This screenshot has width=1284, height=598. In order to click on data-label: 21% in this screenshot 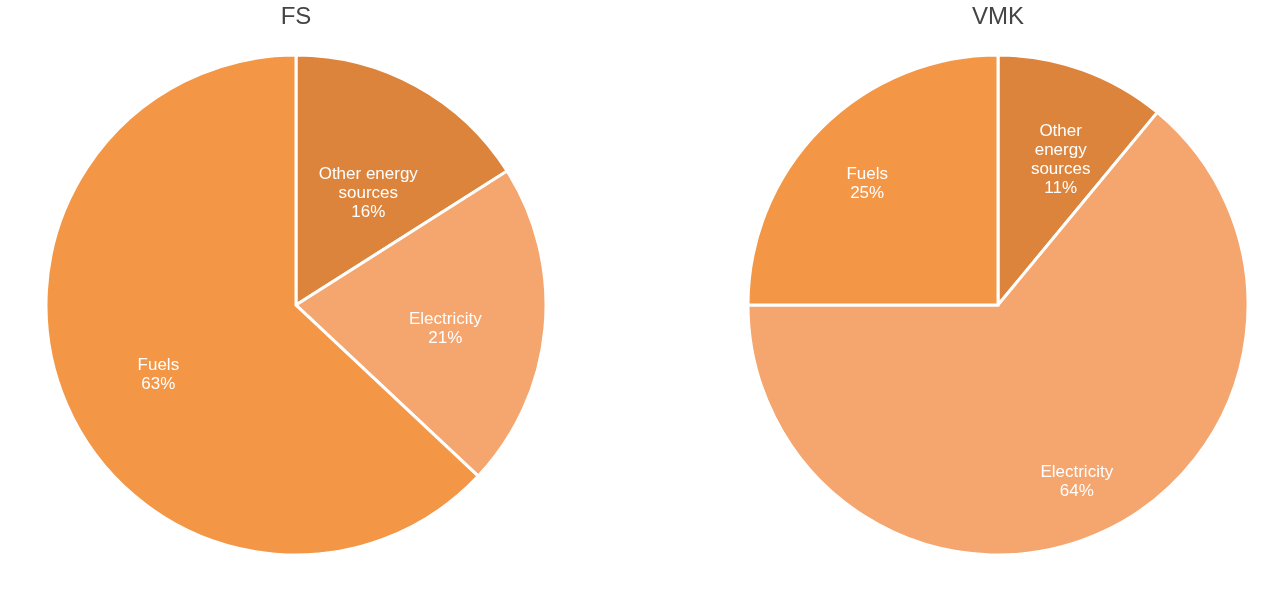, I will do `click(445, 338)`.